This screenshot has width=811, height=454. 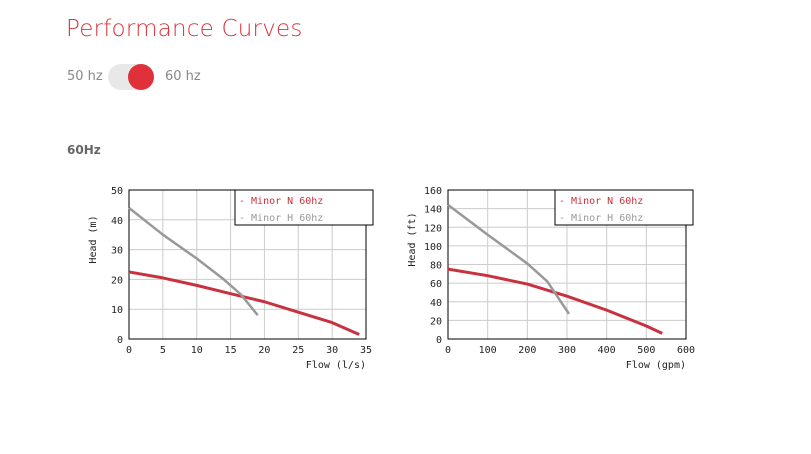 What do you see at coordinates (412, 239) in the screenshot?
I see `y-axis-label: Head (ft)` at bounding box center [412, 239].